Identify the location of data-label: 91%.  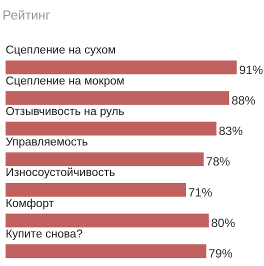
(251, 69).